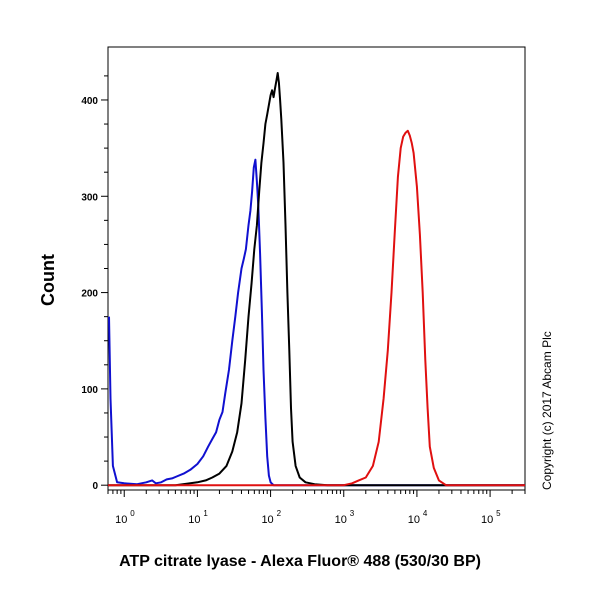 This screenshot has height=600, width=600. Describe the element at coordinates (89, 197) in the screenshot. I see `y-tick-label: 300` at that location.